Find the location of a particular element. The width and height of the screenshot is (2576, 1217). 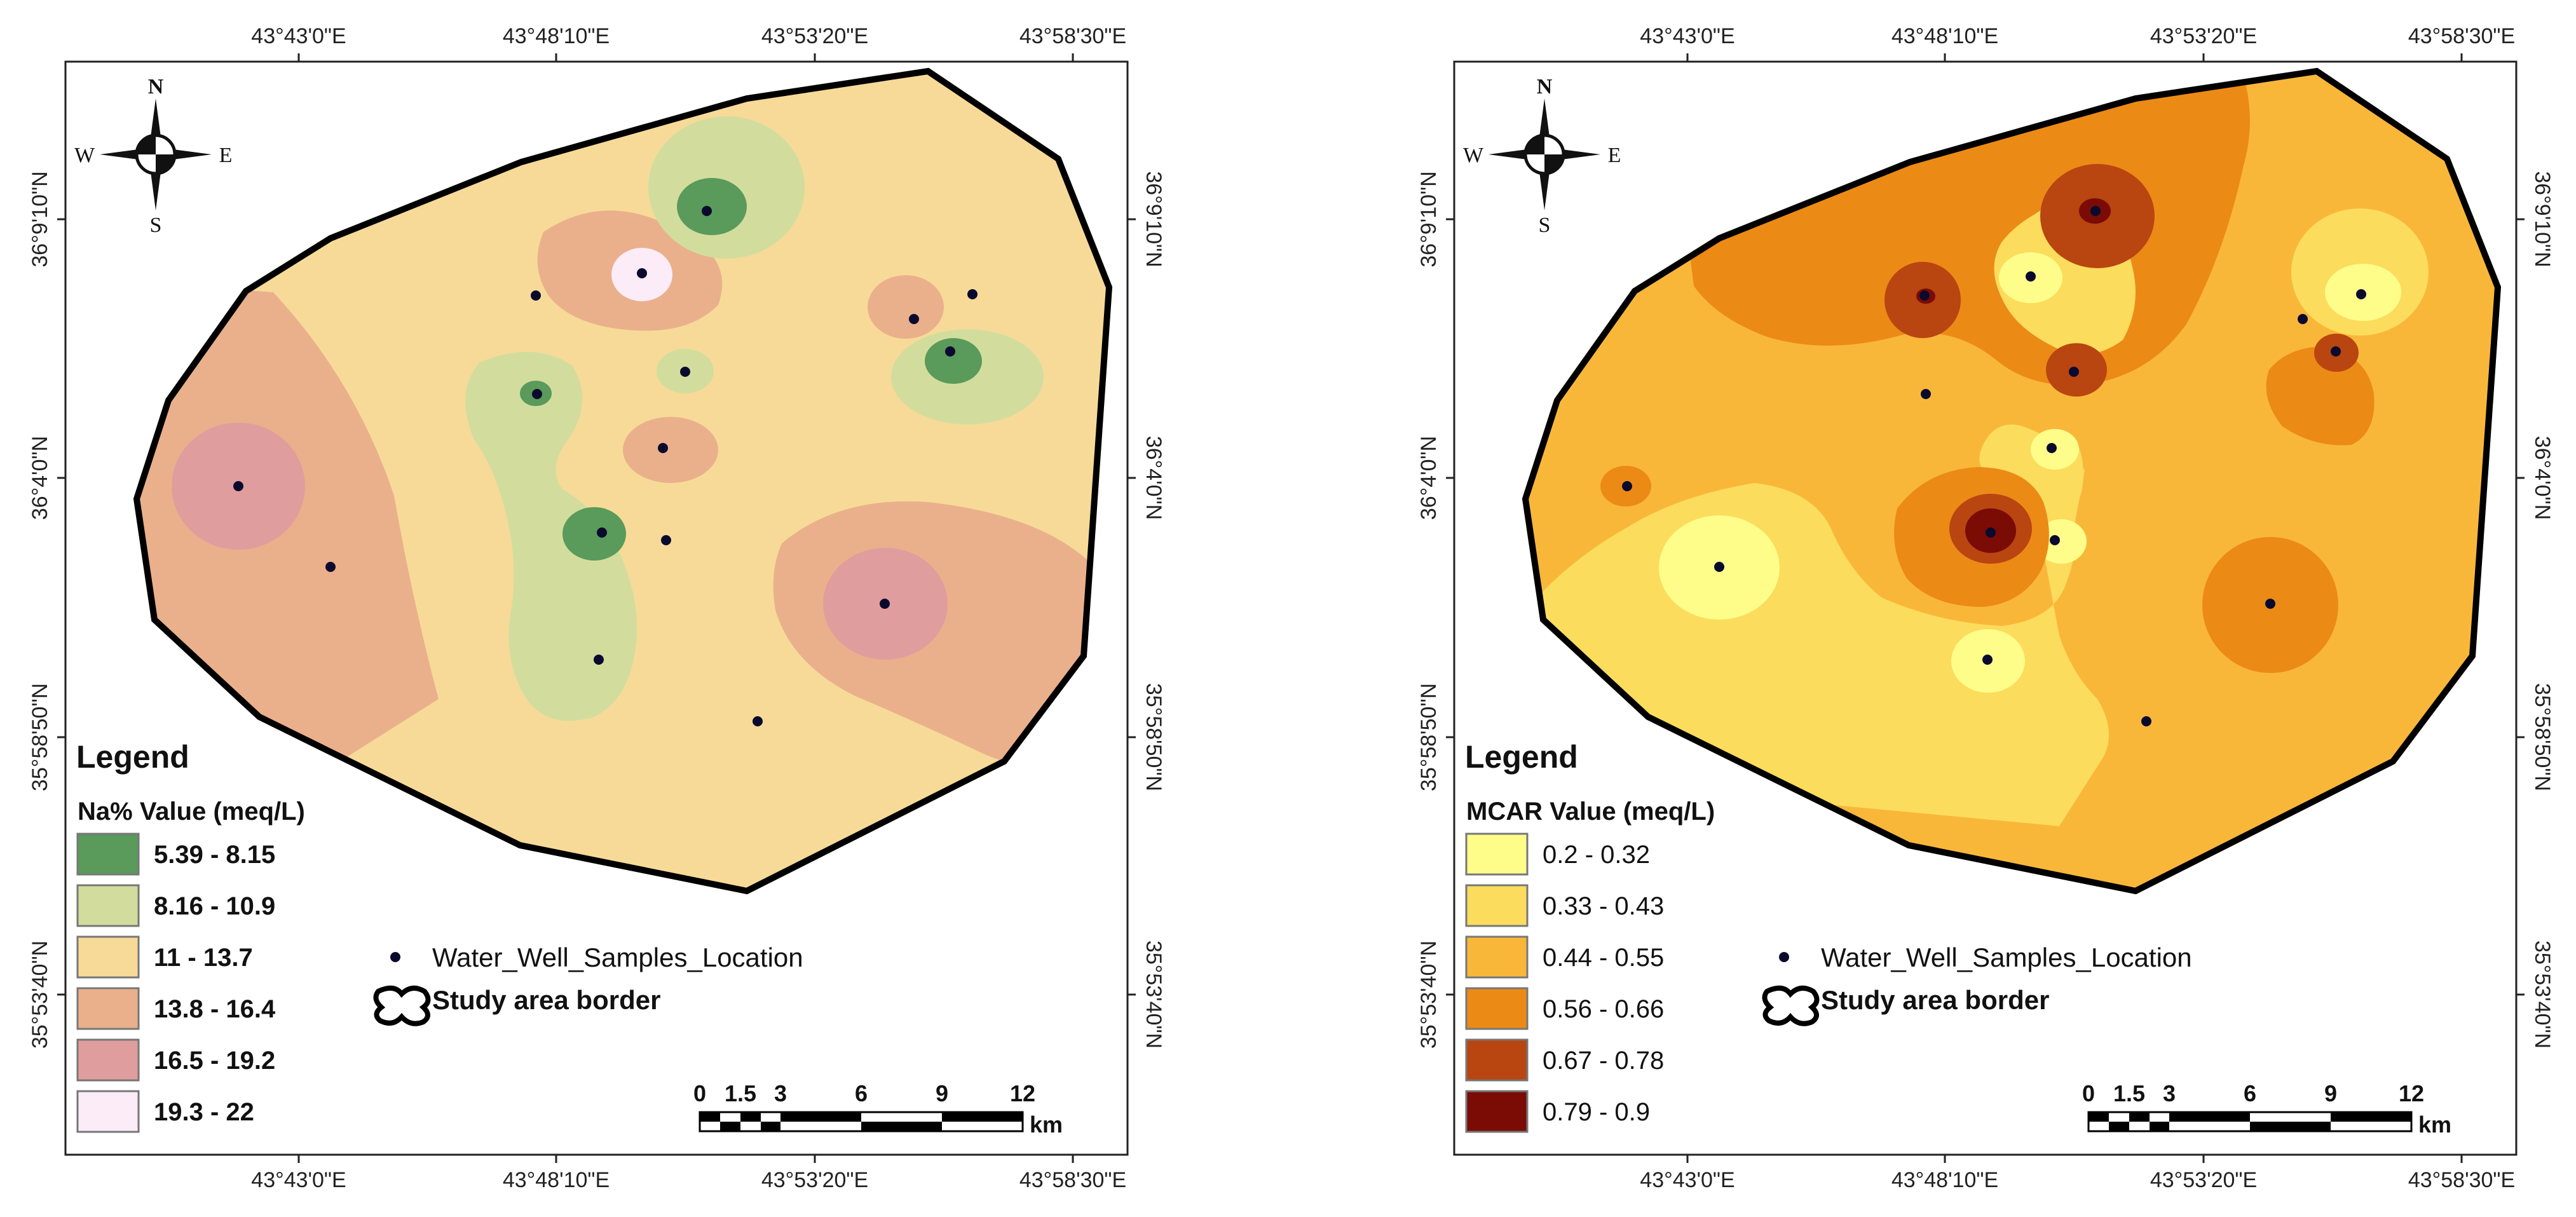

legend-class-label: 0.56 - 0.66 is located at coordinates (1603, 1009).